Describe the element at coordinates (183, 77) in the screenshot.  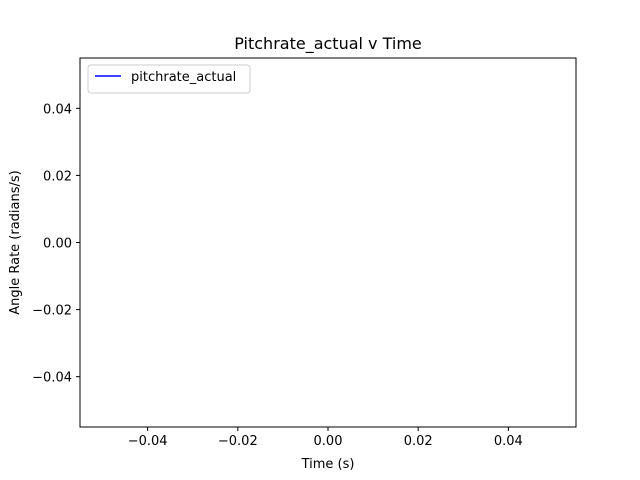
I see `legend-label: pitchrate_actual` at that location.